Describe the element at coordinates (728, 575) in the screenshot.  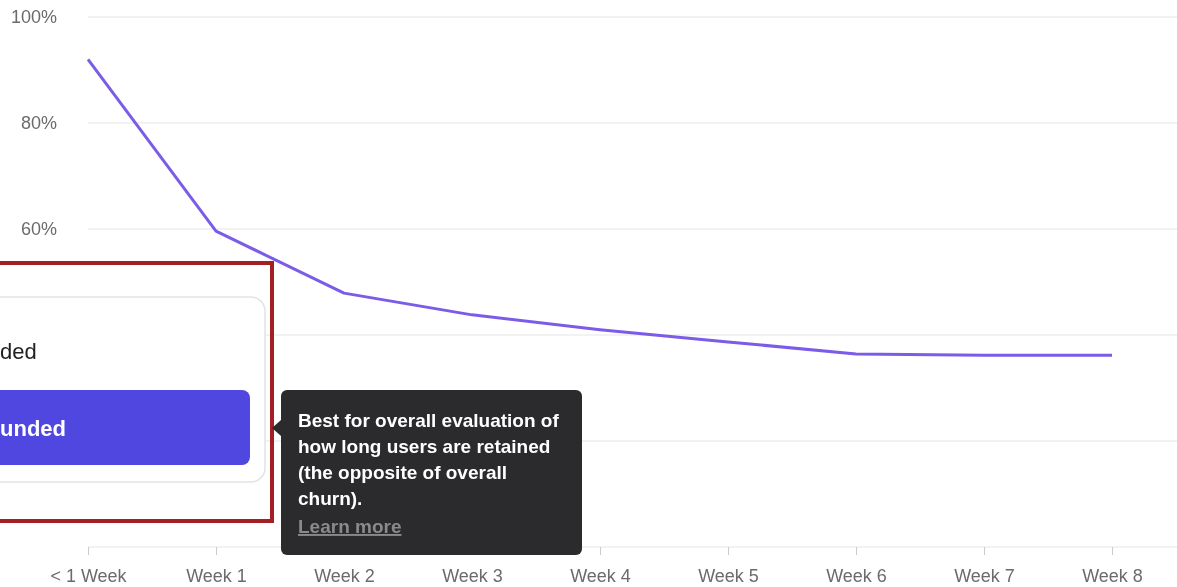
I see `x-tick-label: Week 5` at that location.